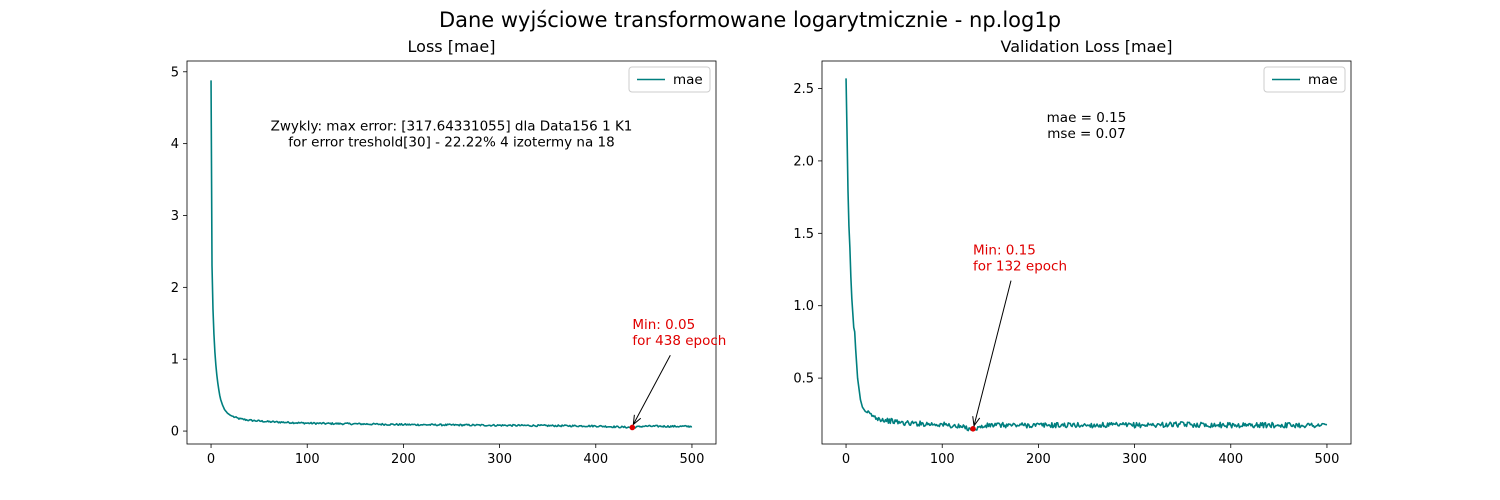  I want to click on y-tick-label: 2, so click(175, 288).